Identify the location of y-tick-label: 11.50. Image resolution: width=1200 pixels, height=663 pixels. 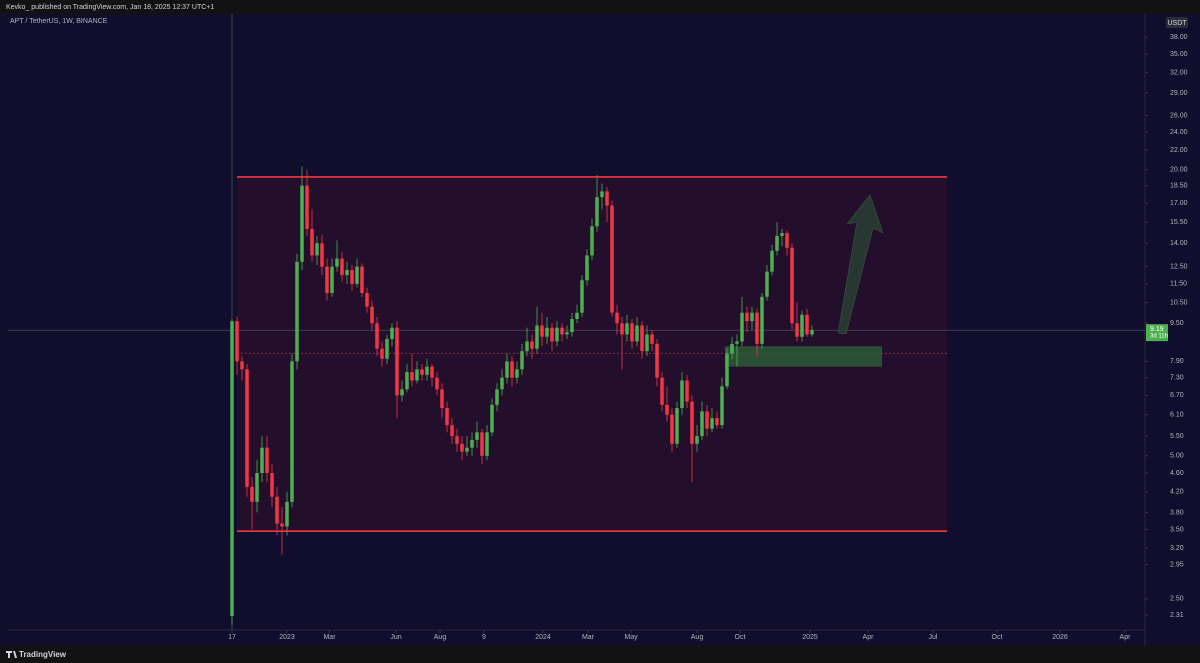
(1178, 284).